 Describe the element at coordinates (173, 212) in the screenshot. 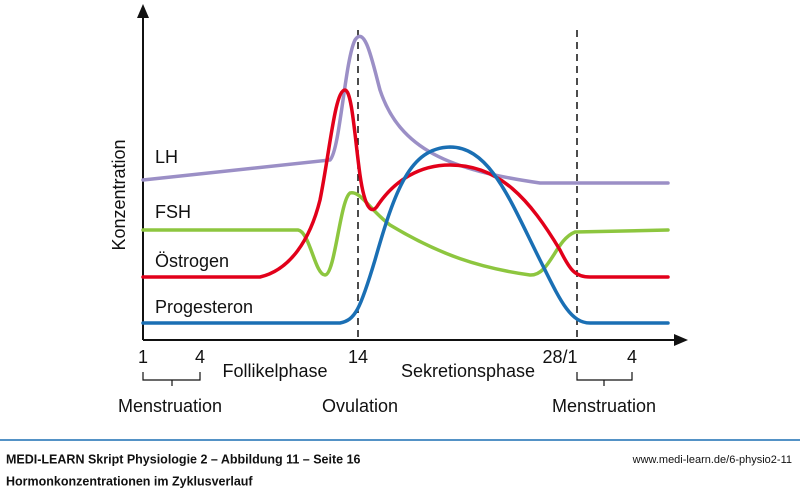

I see `curve-label: FSH` at that location.